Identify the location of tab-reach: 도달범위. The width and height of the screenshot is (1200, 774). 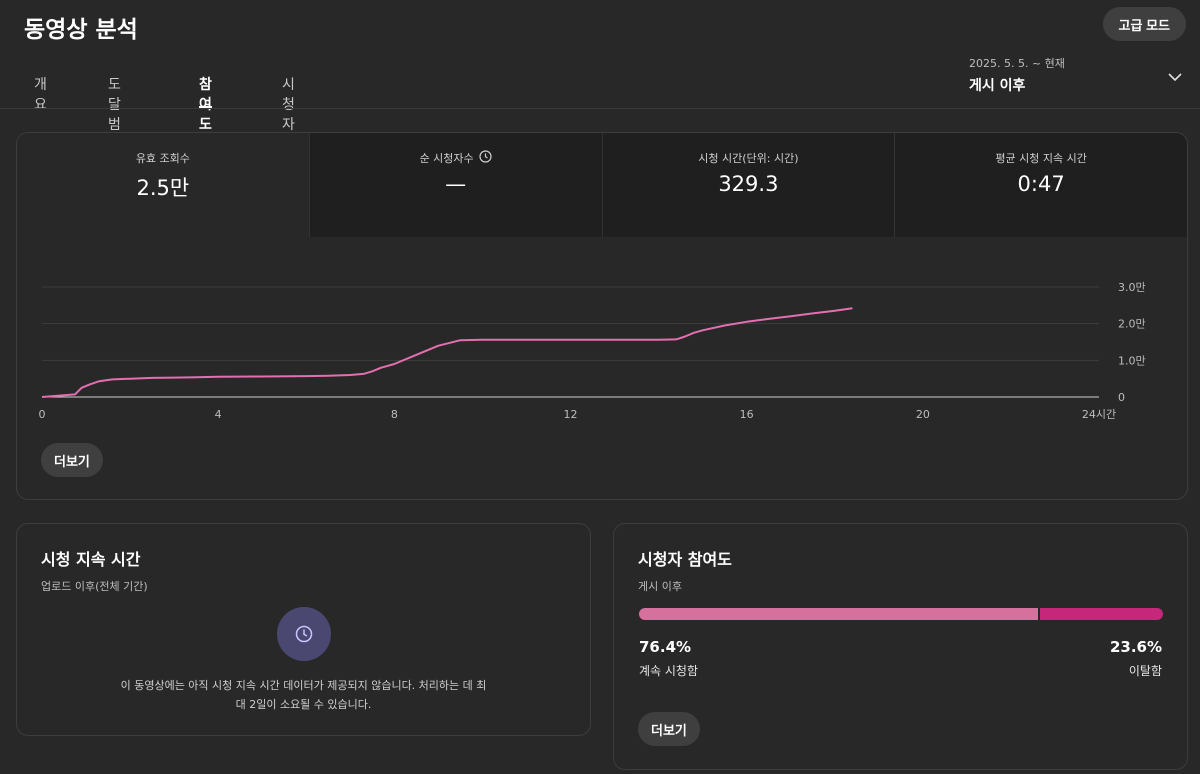
(114, 115).